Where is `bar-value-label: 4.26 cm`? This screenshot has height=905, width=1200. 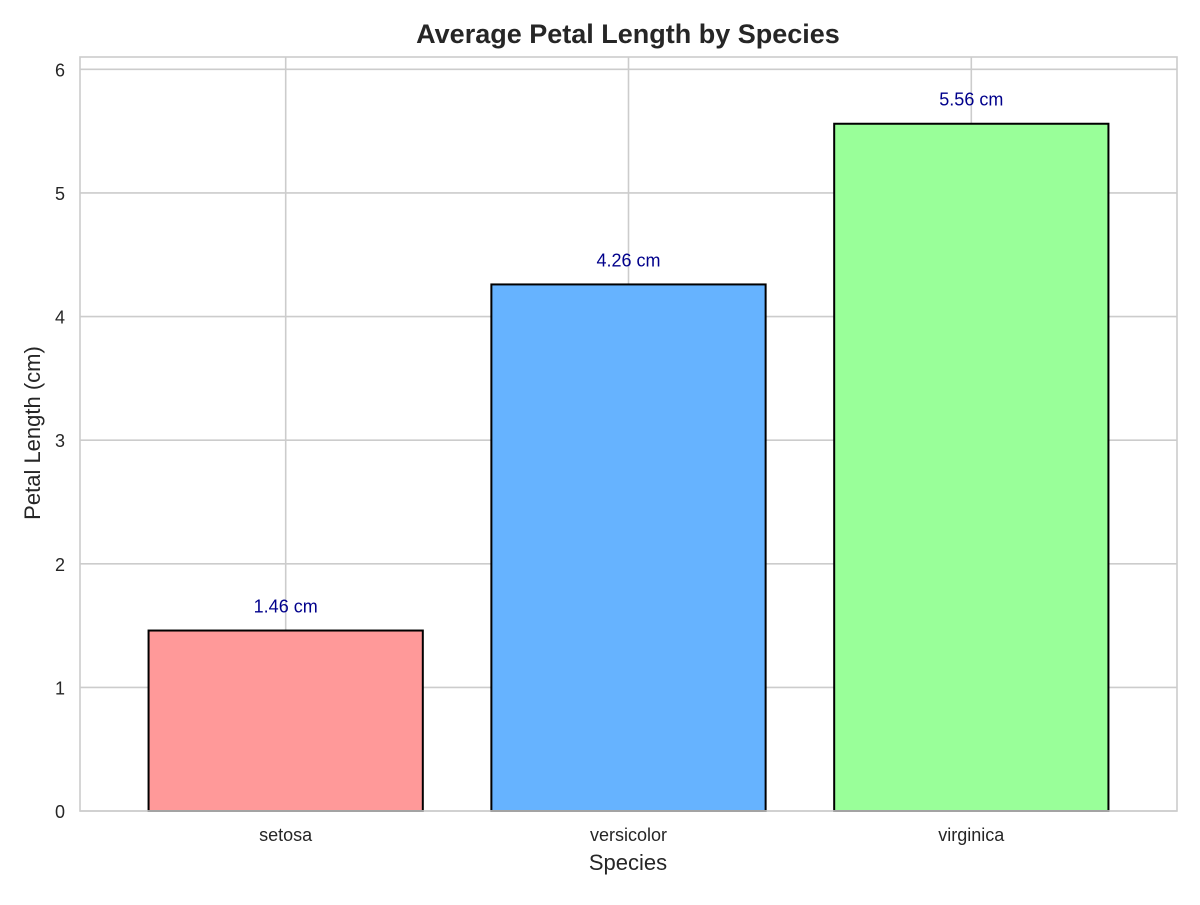 bar-value-label: 4.26 cm is located at coordinates (628, 260).